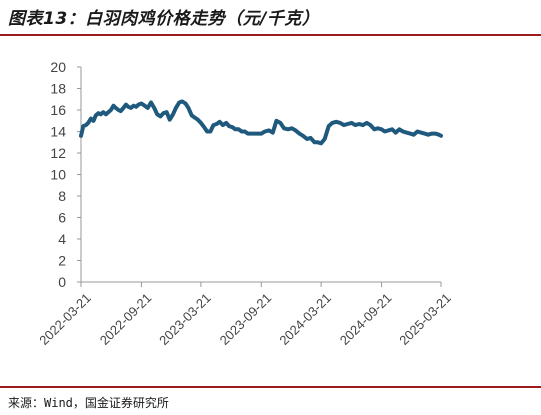 The image size is (541, 415). Describe the element at coordinates (261, 122) in the screenshot. I see `price-line` at that location.